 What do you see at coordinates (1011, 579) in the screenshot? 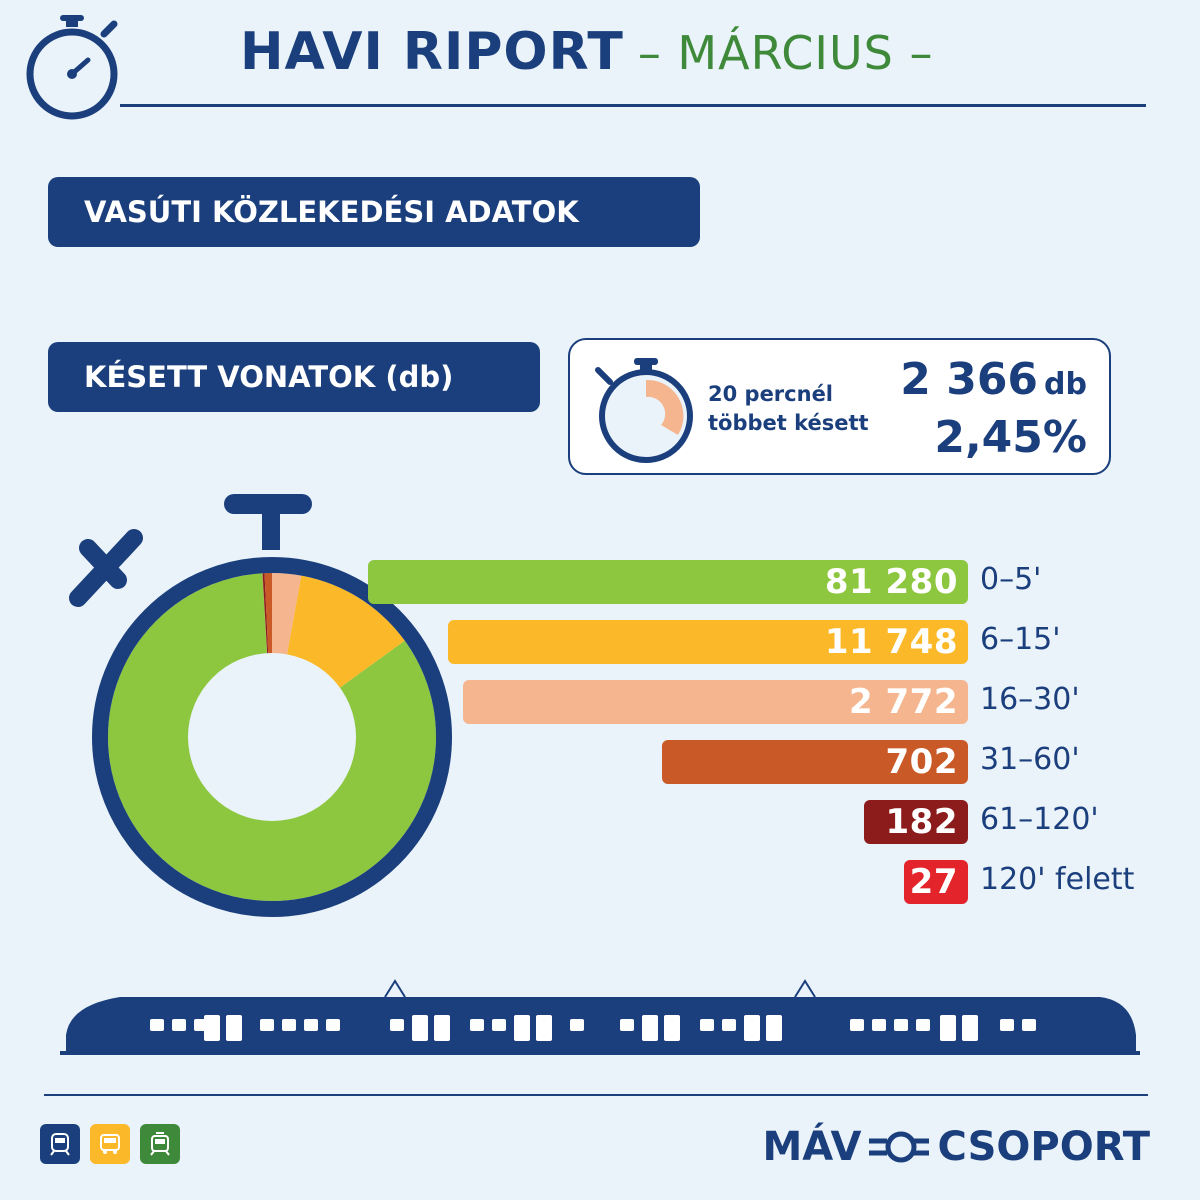
I see `bar-category-label: 0–5'` at bounding box center [1011, 579].